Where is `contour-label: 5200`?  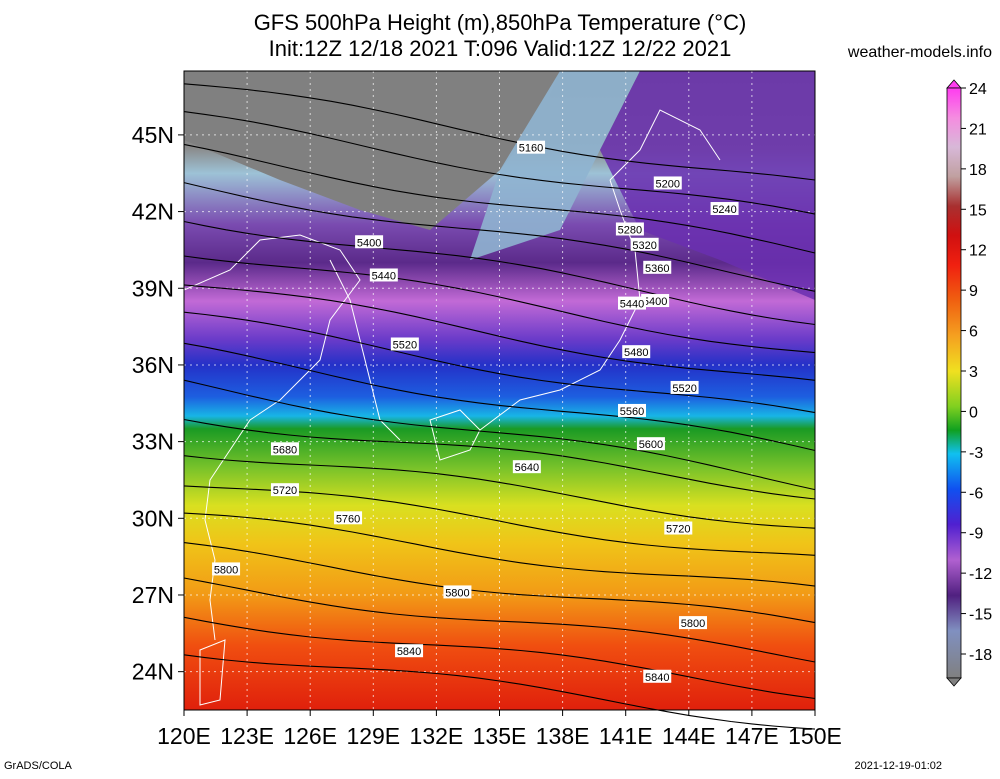
contour-label: 5200 is located at coordinates (668, 184).